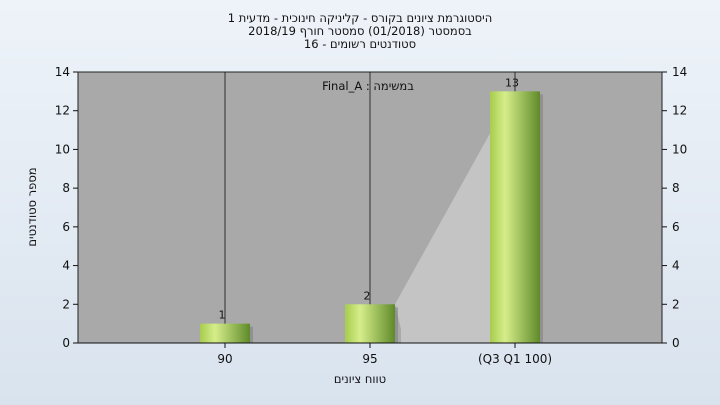 The image size is (720, 405). Describe the element at coordinates (679, 72) in the screenshot. I see `y-tick-label-right-7: 14` at that location.